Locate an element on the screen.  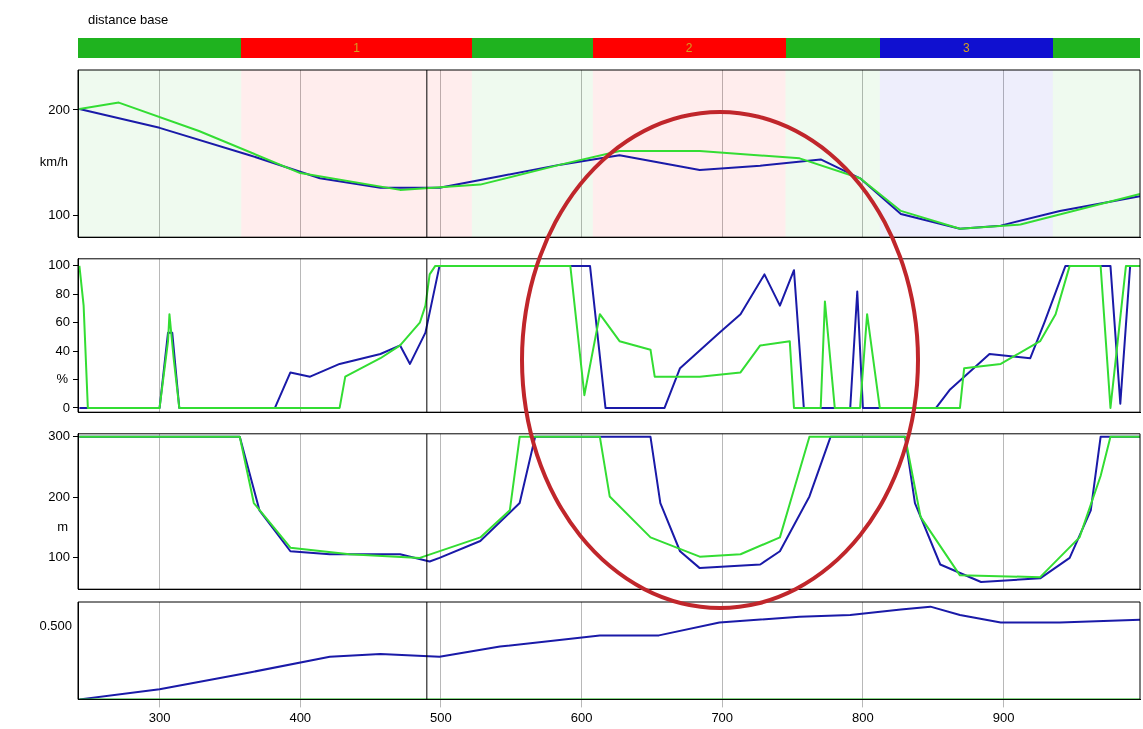
y-axis-title: m is located at coordinates (62, 526).